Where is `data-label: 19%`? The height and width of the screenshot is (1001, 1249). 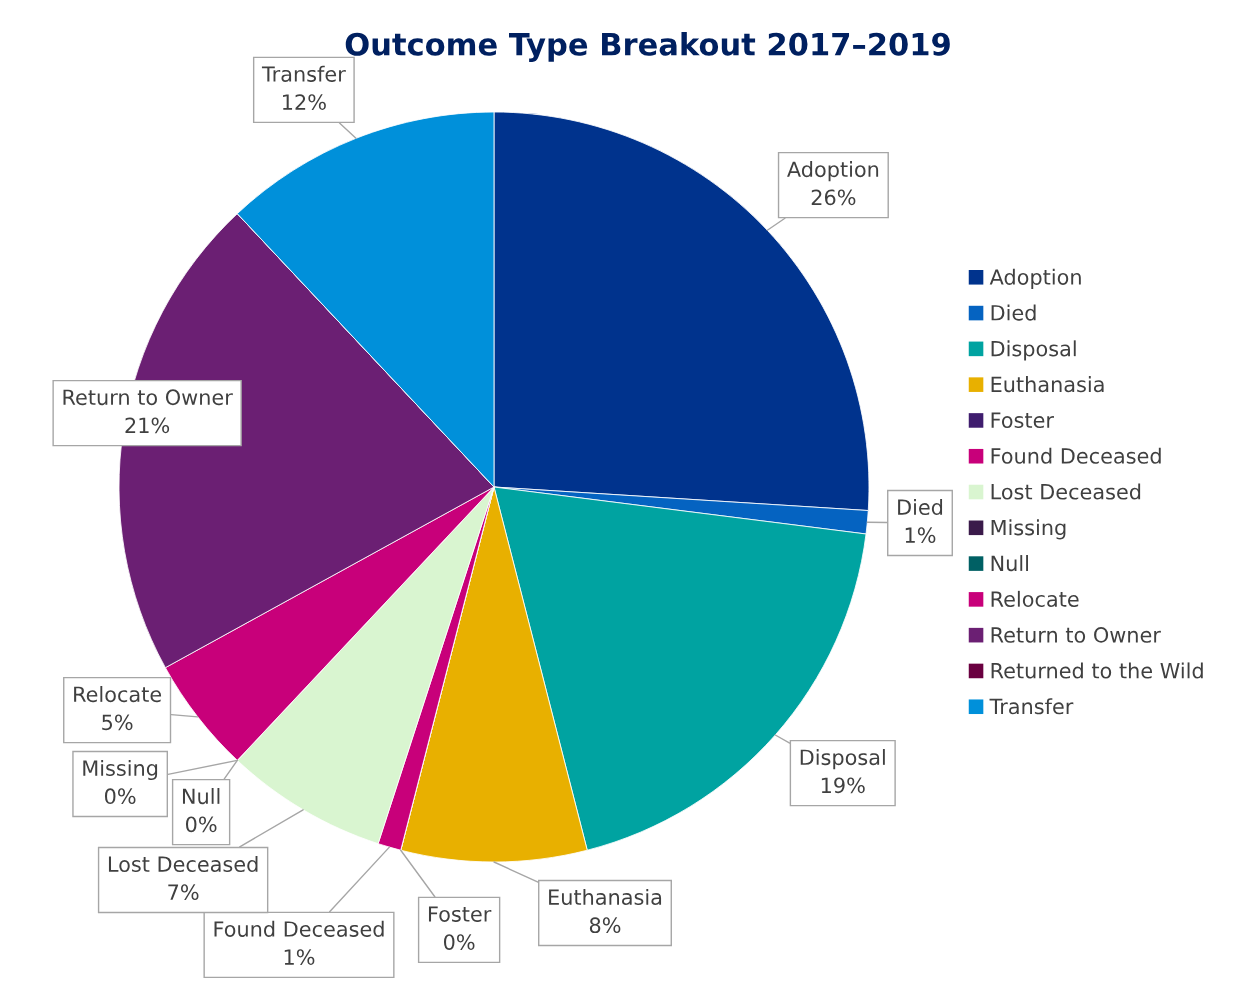 data-label: 19% is located at coordinates (843, 785).